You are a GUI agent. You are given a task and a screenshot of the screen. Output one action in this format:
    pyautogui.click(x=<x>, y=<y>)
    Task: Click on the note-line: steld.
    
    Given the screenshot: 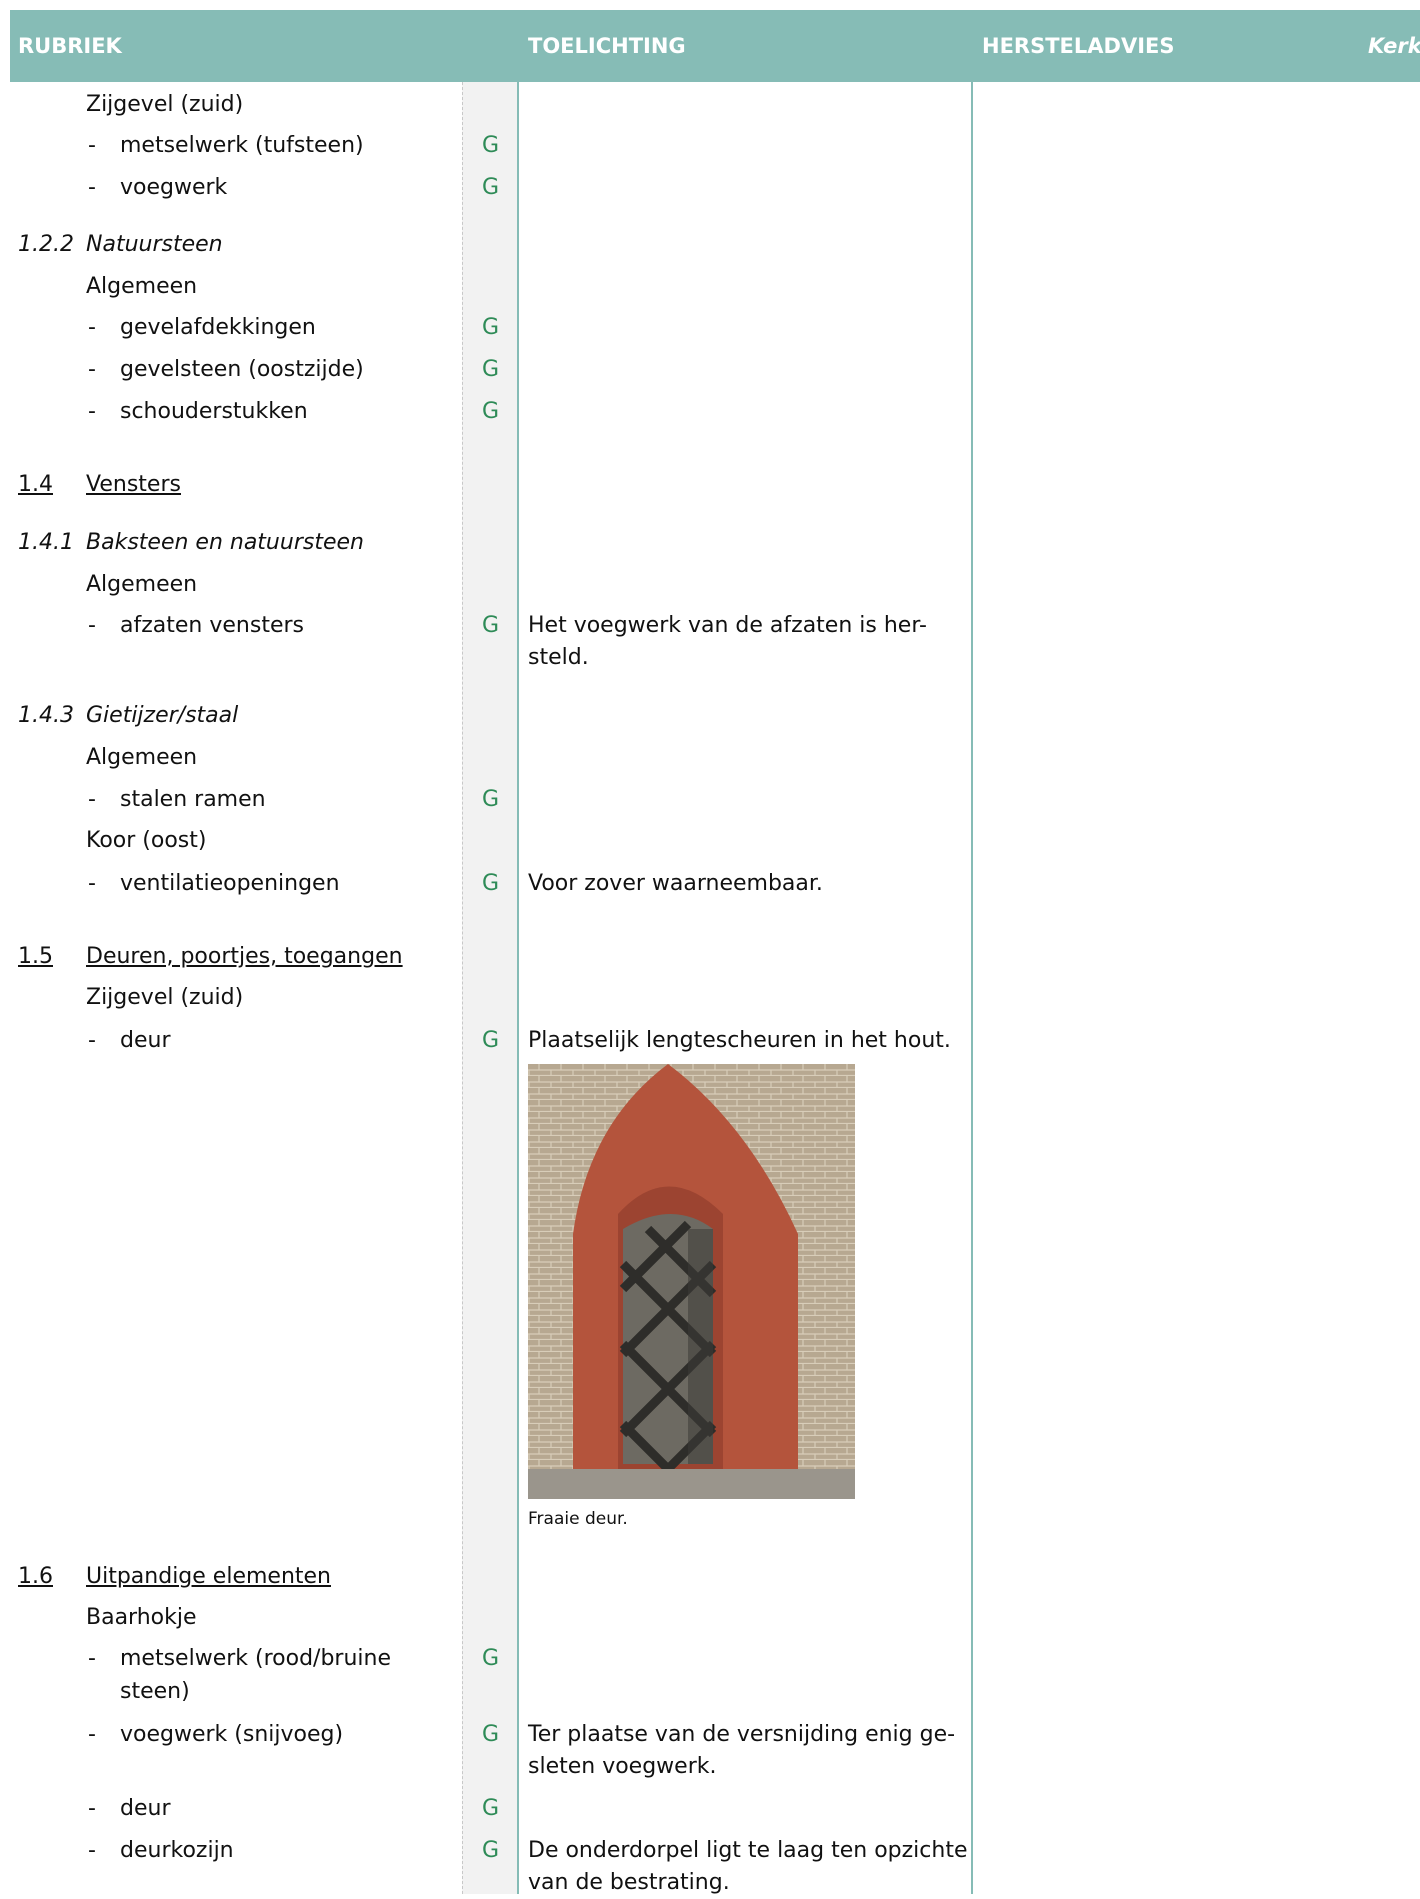 What is the action you would take?
    pyautogui.click(x=558, y=657)
    